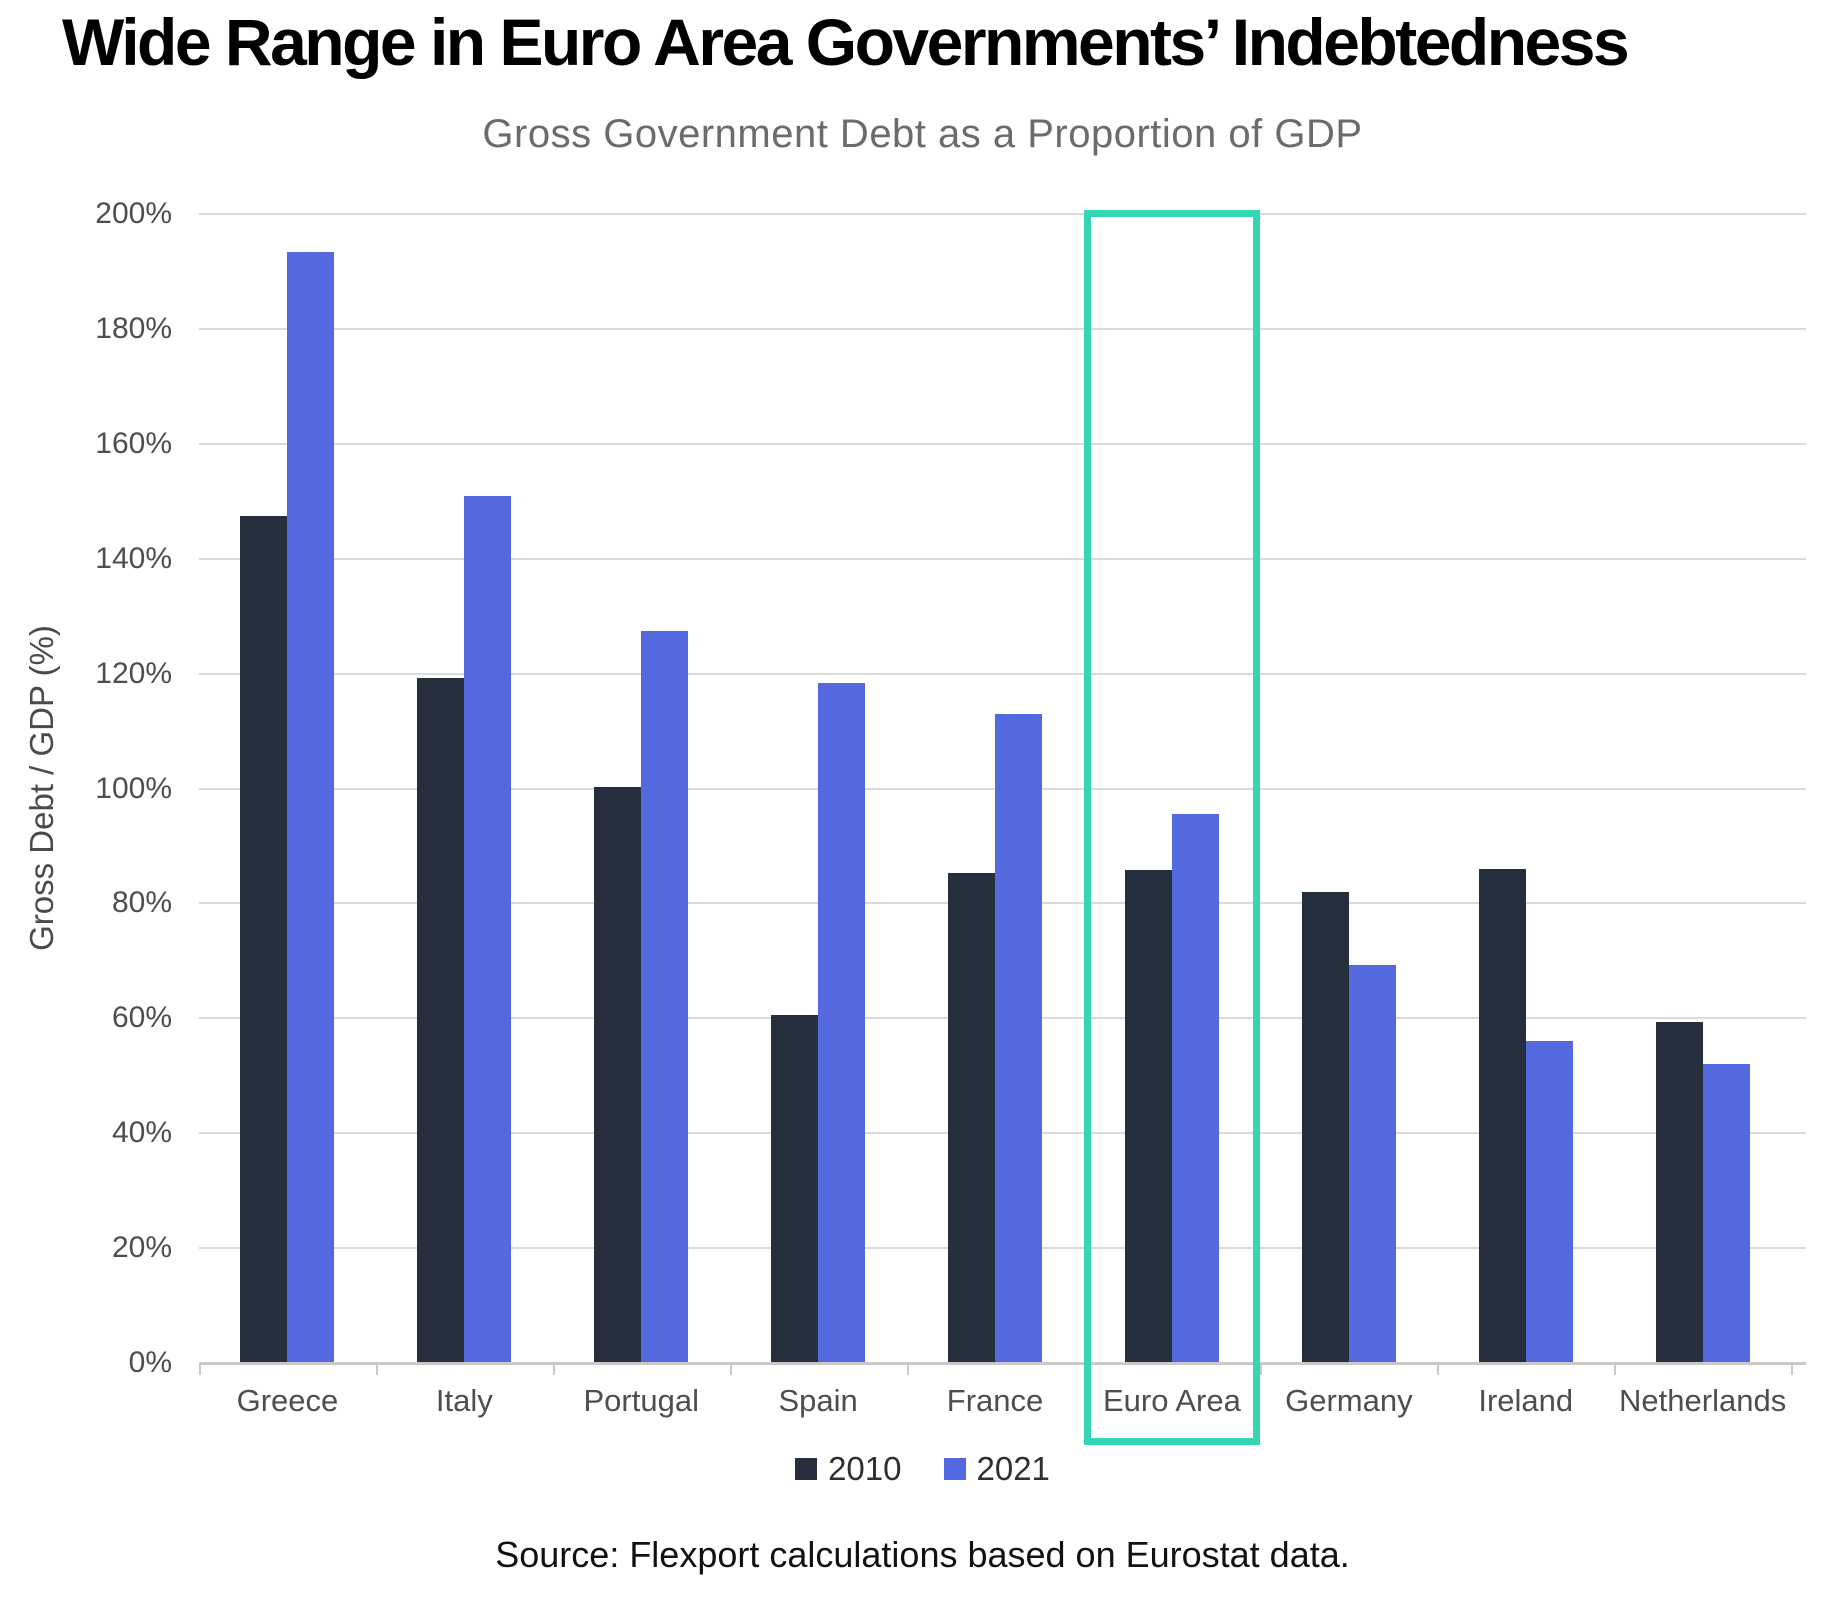  I want to click on legend: 2010 2021, so click(922, 1469).